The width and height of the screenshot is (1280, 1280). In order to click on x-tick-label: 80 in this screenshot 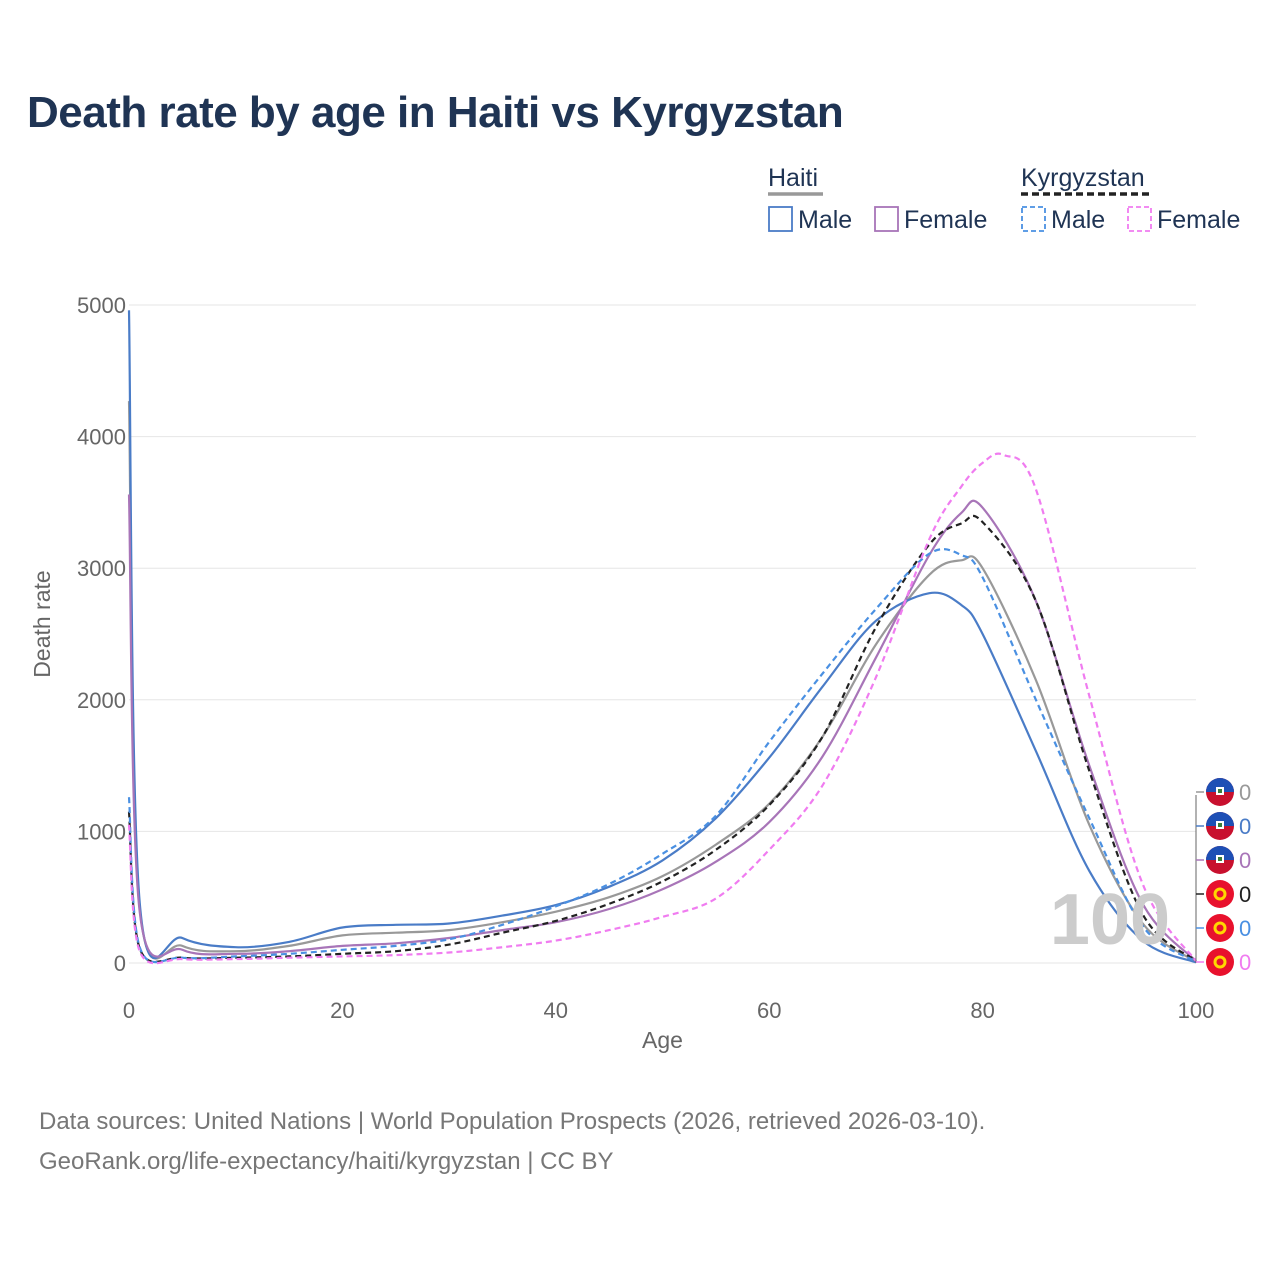, I will do `click(982, 1010)`.